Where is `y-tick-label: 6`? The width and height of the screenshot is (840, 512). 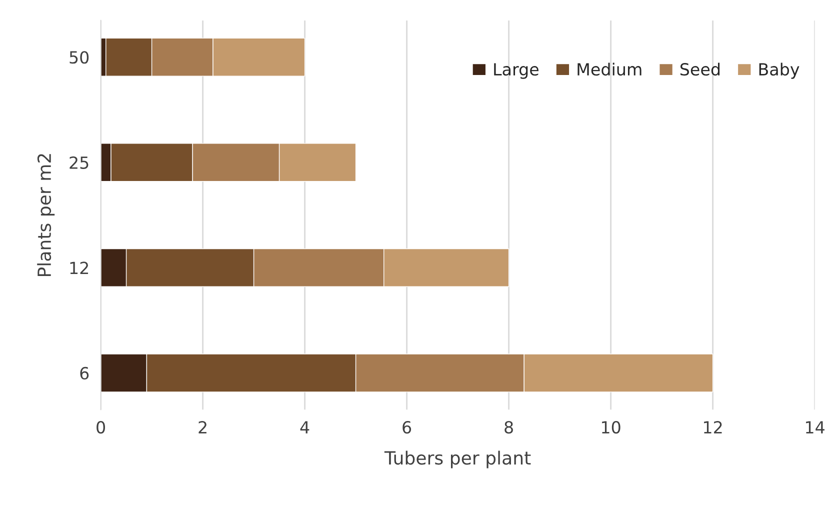
y-tick-label: 6 is located at coordinates (84, 373).